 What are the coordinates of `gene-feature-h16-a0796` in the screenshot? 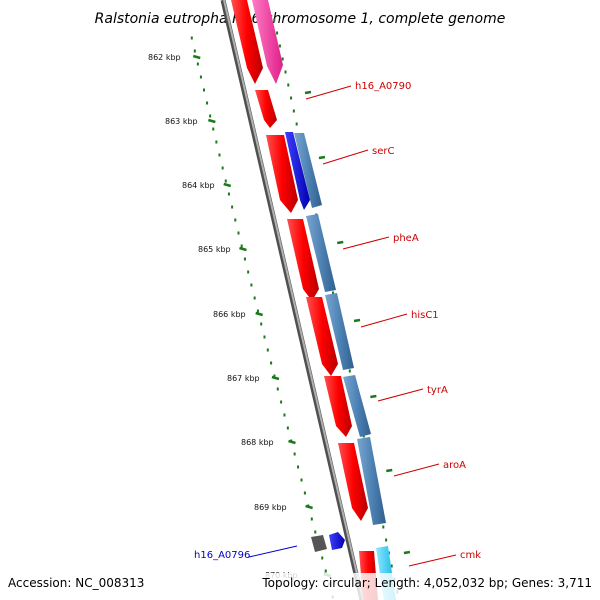 It's located at (337, 541).